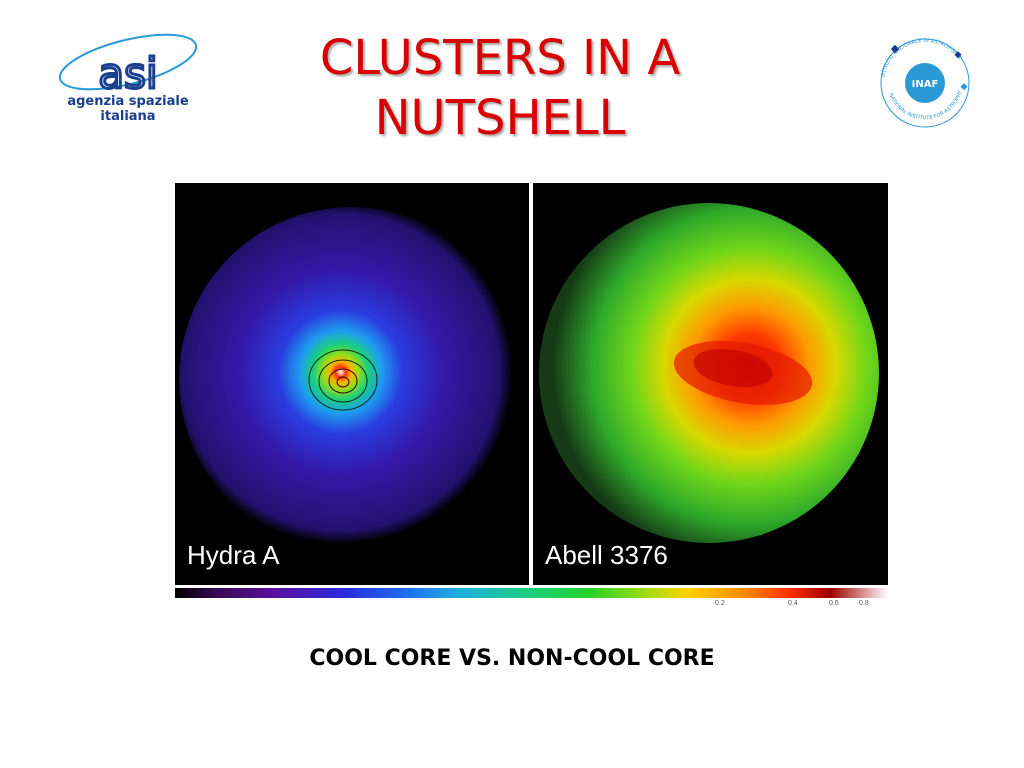  I want to click on colorbar-tick-label: 0.8, so click(864, 603).